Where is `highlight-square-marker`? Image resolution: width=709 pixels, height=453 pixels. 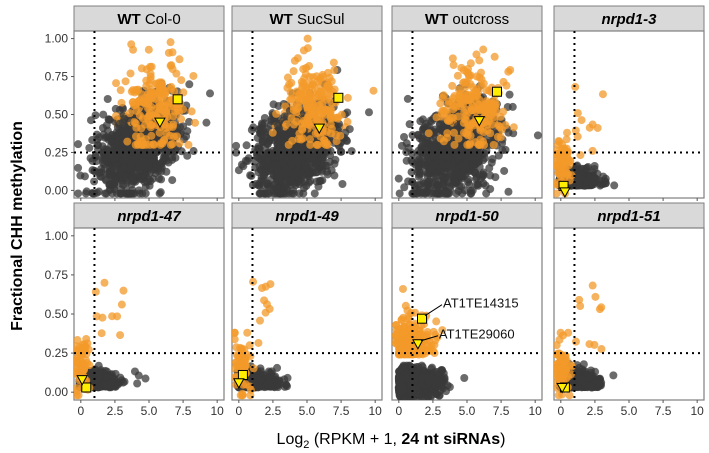 highlight-square-marker is located at coordinates (497, 91).